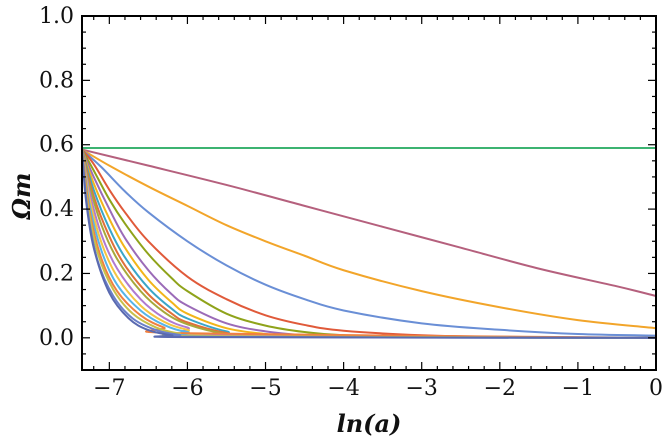 This screenshot has width=664, height=447. I want to click on x-tick-label: −1, so click(578, 388).